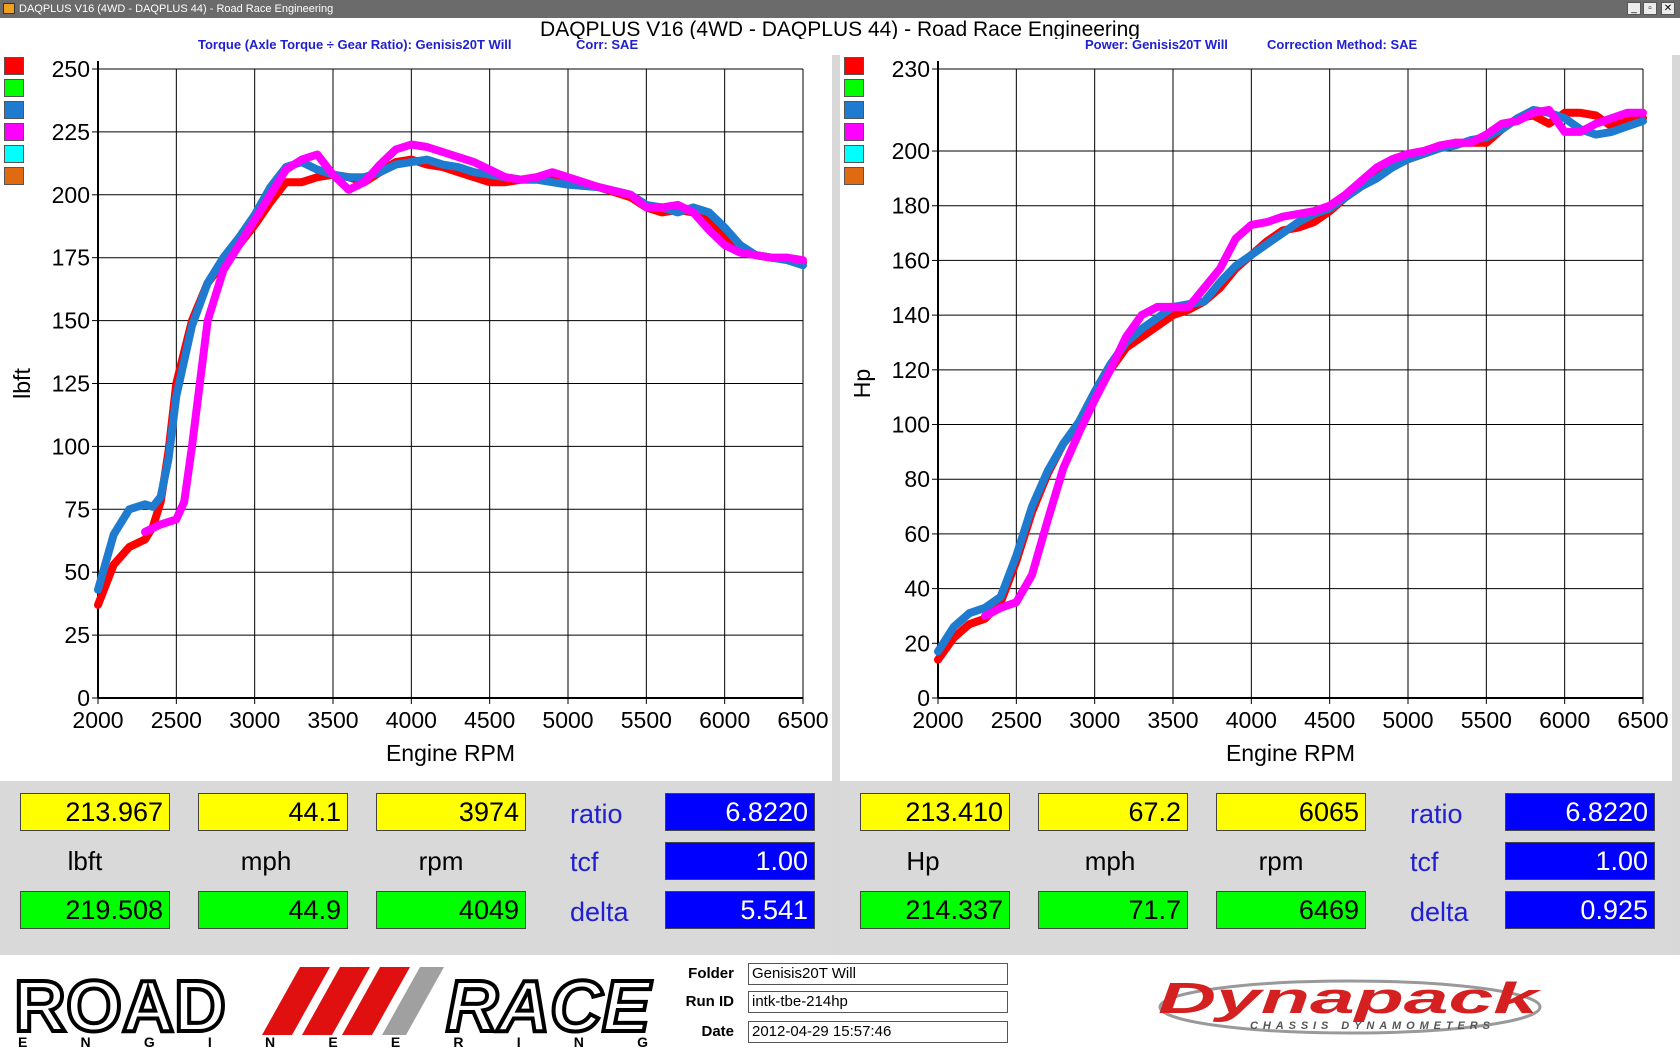  What do you see at coordinates (911, 206) in the screenshot?
I see `y-tick-label: 180` at bounding box center [911, 206].